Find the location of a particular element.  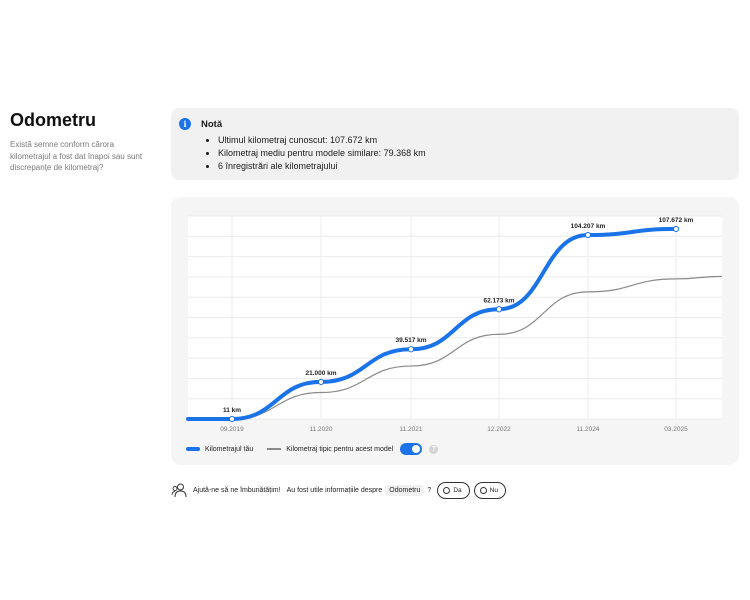

data-label: 104.207 km is located at coordinates (588, 226).